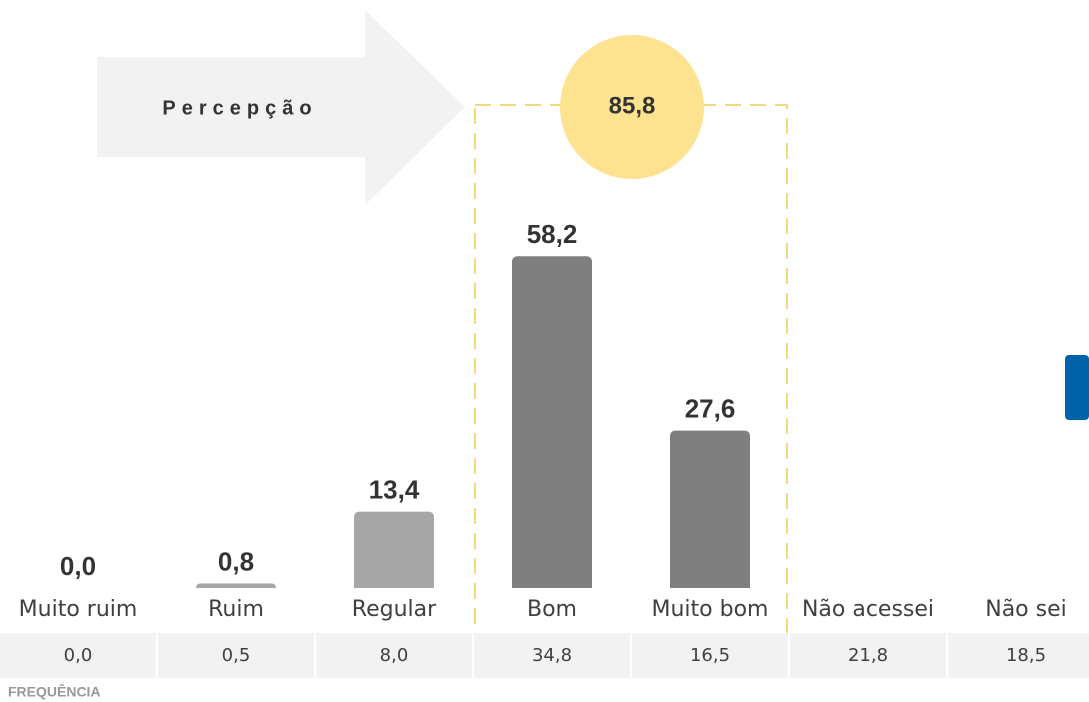 The width and height of the screenshot is (1089, 702). What do you see at coordinates (236, 609) in the screenshot?
I see `x-tick-label: Ruim` at bounding box center [236, 609].